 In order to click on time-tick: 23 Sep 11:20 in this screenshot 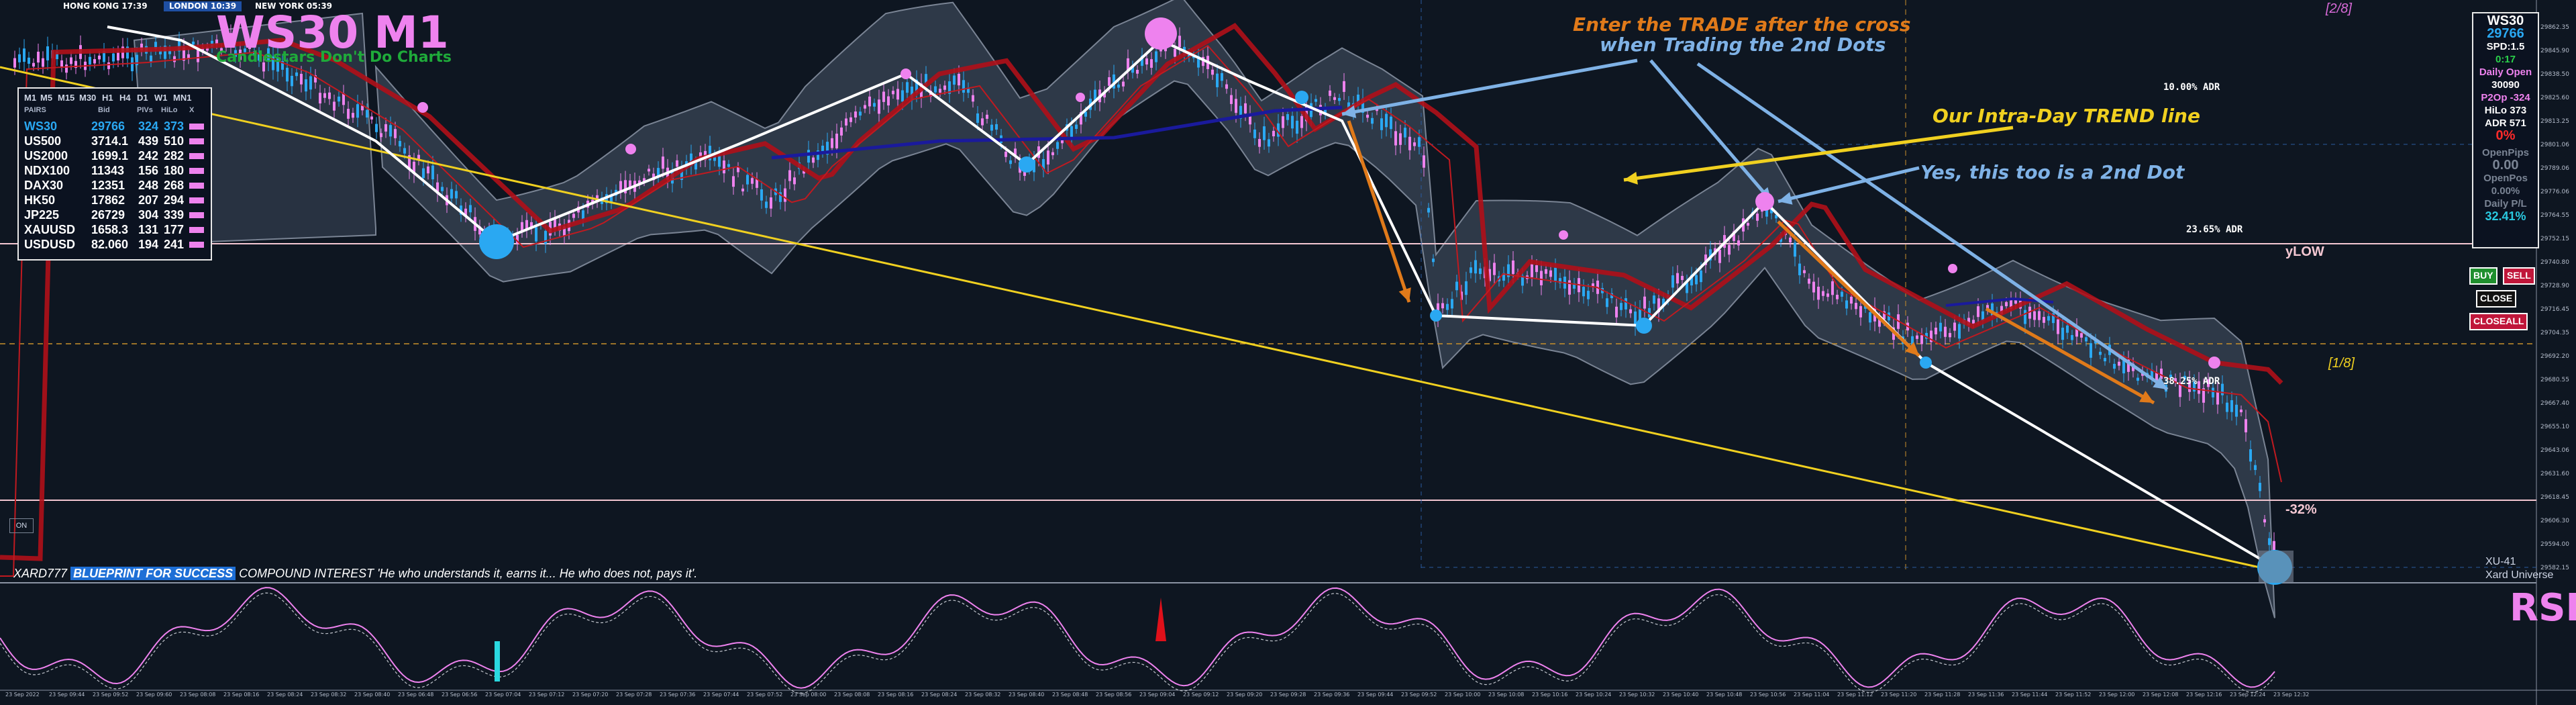, I will do `click(1899, 695)`.